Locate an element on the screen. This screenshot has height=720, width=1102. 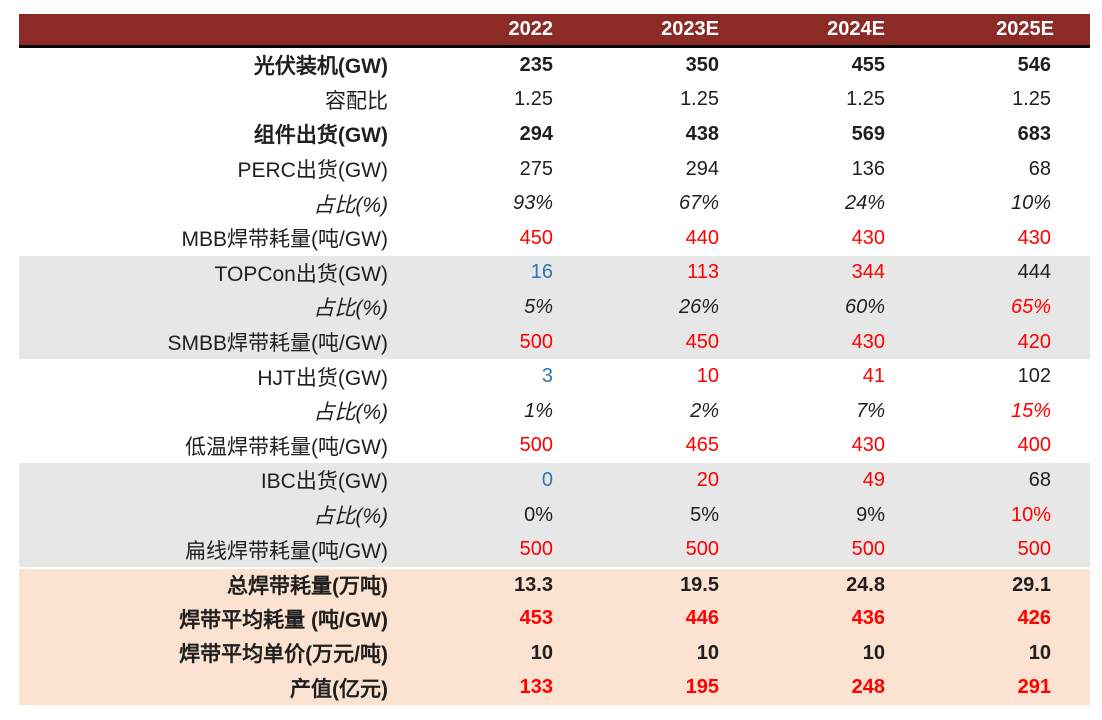
value-cell: 29.1 is located at coordinates (1031, 584).